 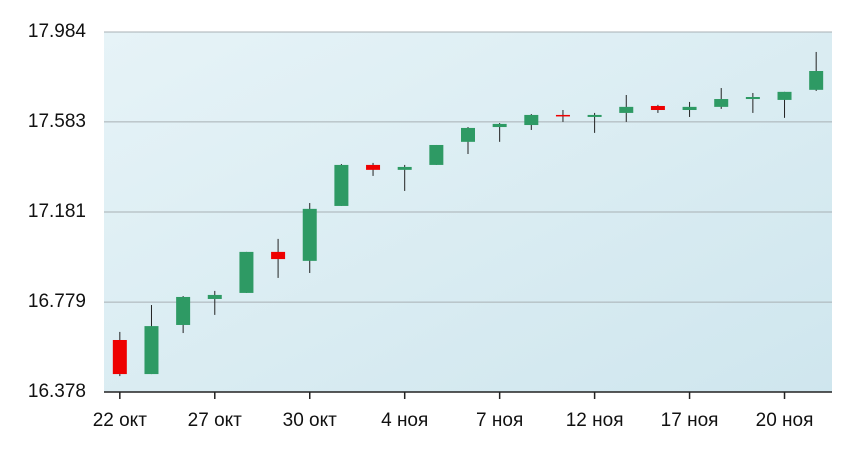 What do you see at coordinates (785, 420) in the screenshot?
I see `x-tick-label: 20 ноя` at bounding box center [785, 420].